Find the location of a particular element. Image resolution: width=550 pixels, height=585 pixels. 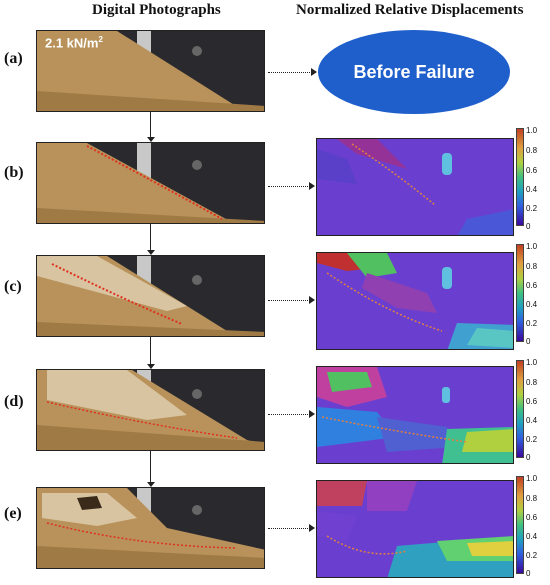

displacement-map-b is located at coordinates (415, 187).